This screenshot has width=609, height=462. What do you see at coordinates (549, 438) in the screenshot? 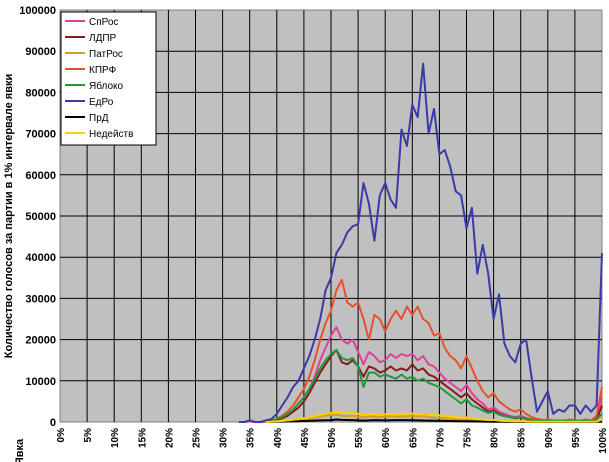
I see `x-tick-label: 90%` at bounding box center [549, 438].